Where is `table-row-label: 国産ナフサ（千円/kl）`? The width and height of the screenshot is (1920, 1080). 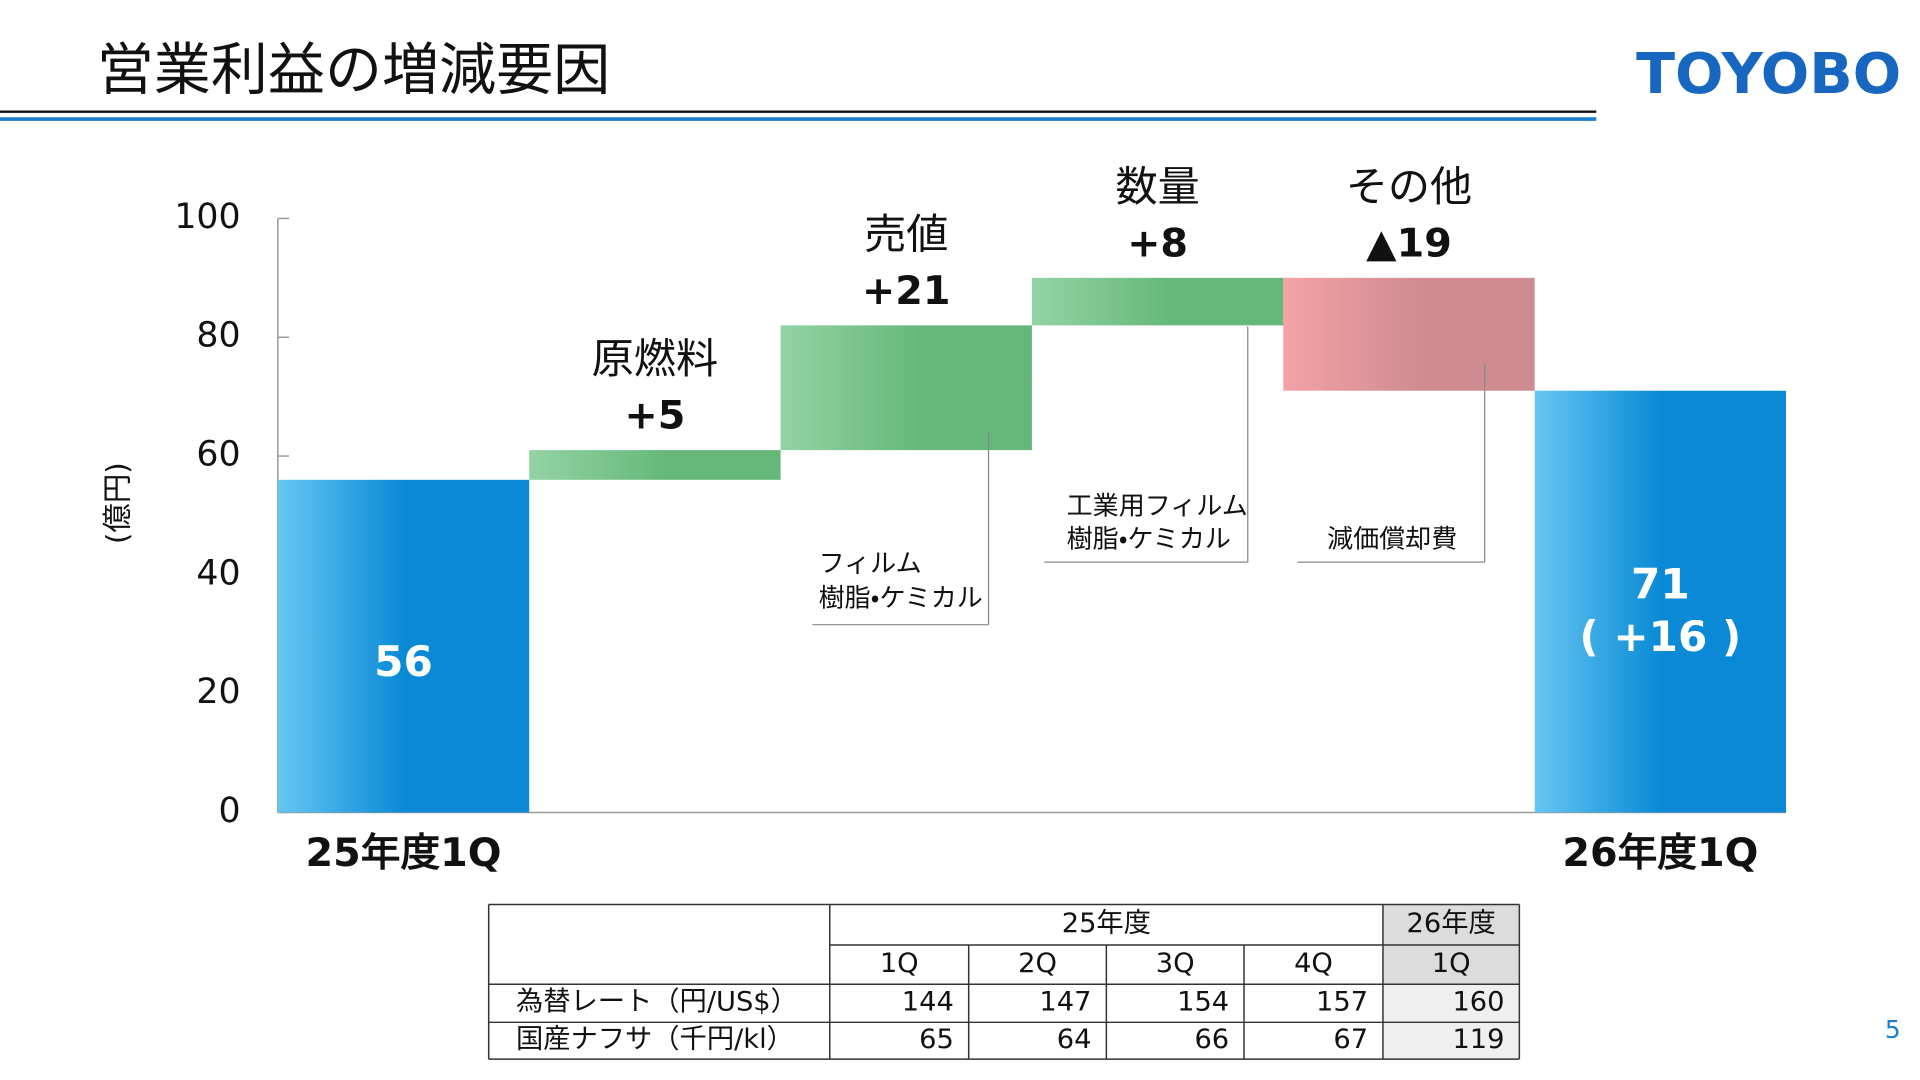
table-row-label: 国産ナフサ（千円/kl） is located at coordinates (655, 1039).